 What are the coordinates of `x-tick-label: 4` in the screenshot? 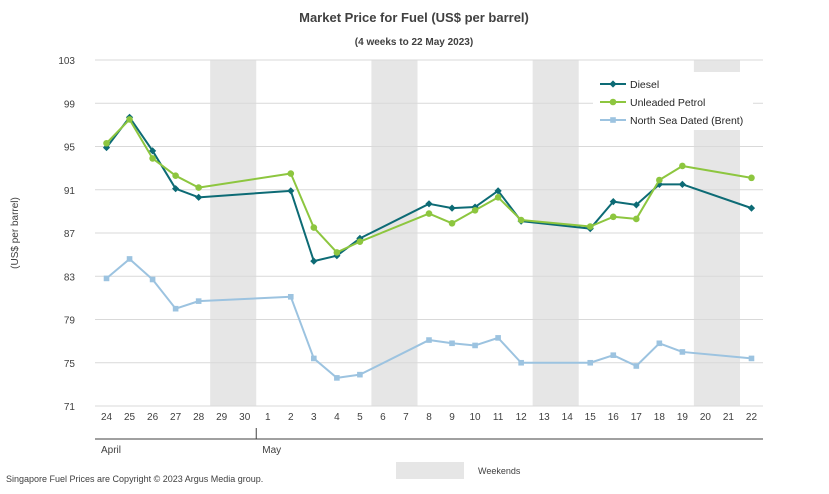 It's located at (337, 417).